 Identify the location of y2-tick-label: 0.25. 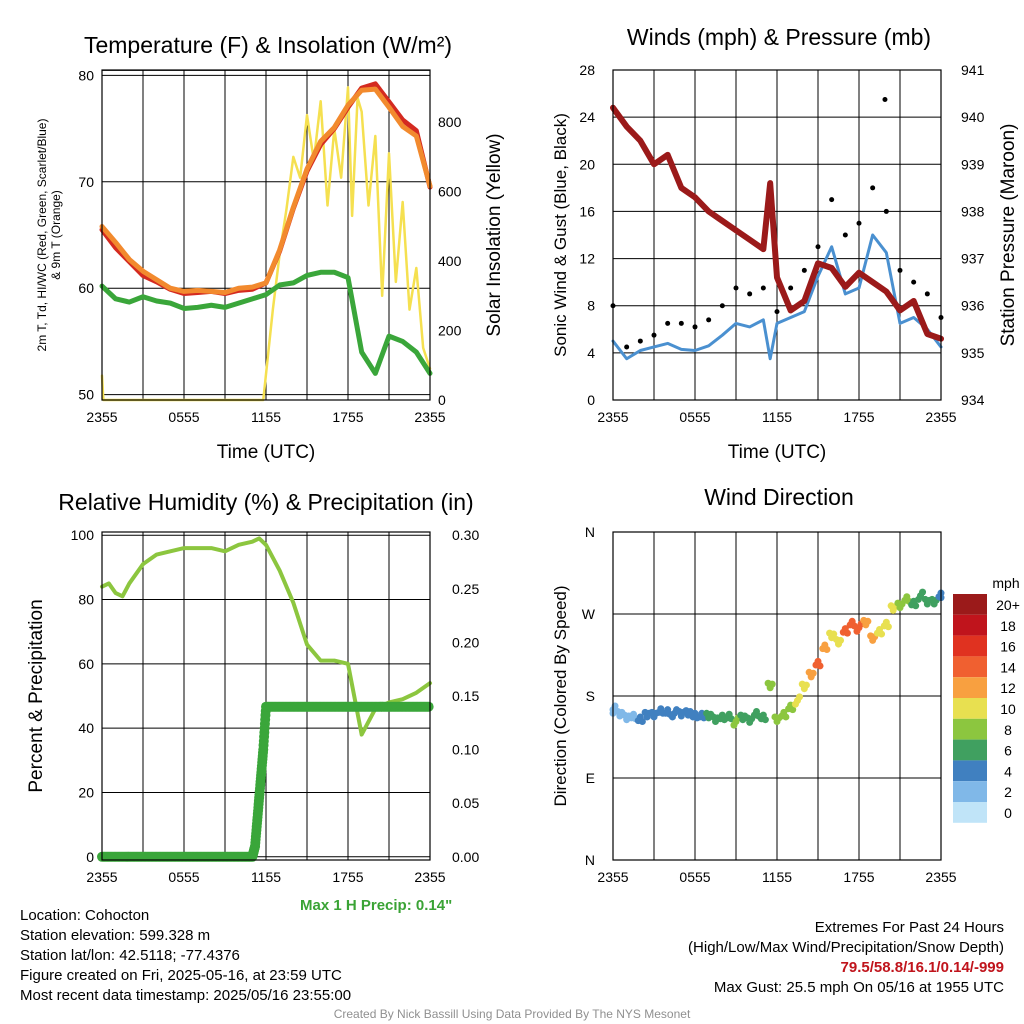
(465, 589).